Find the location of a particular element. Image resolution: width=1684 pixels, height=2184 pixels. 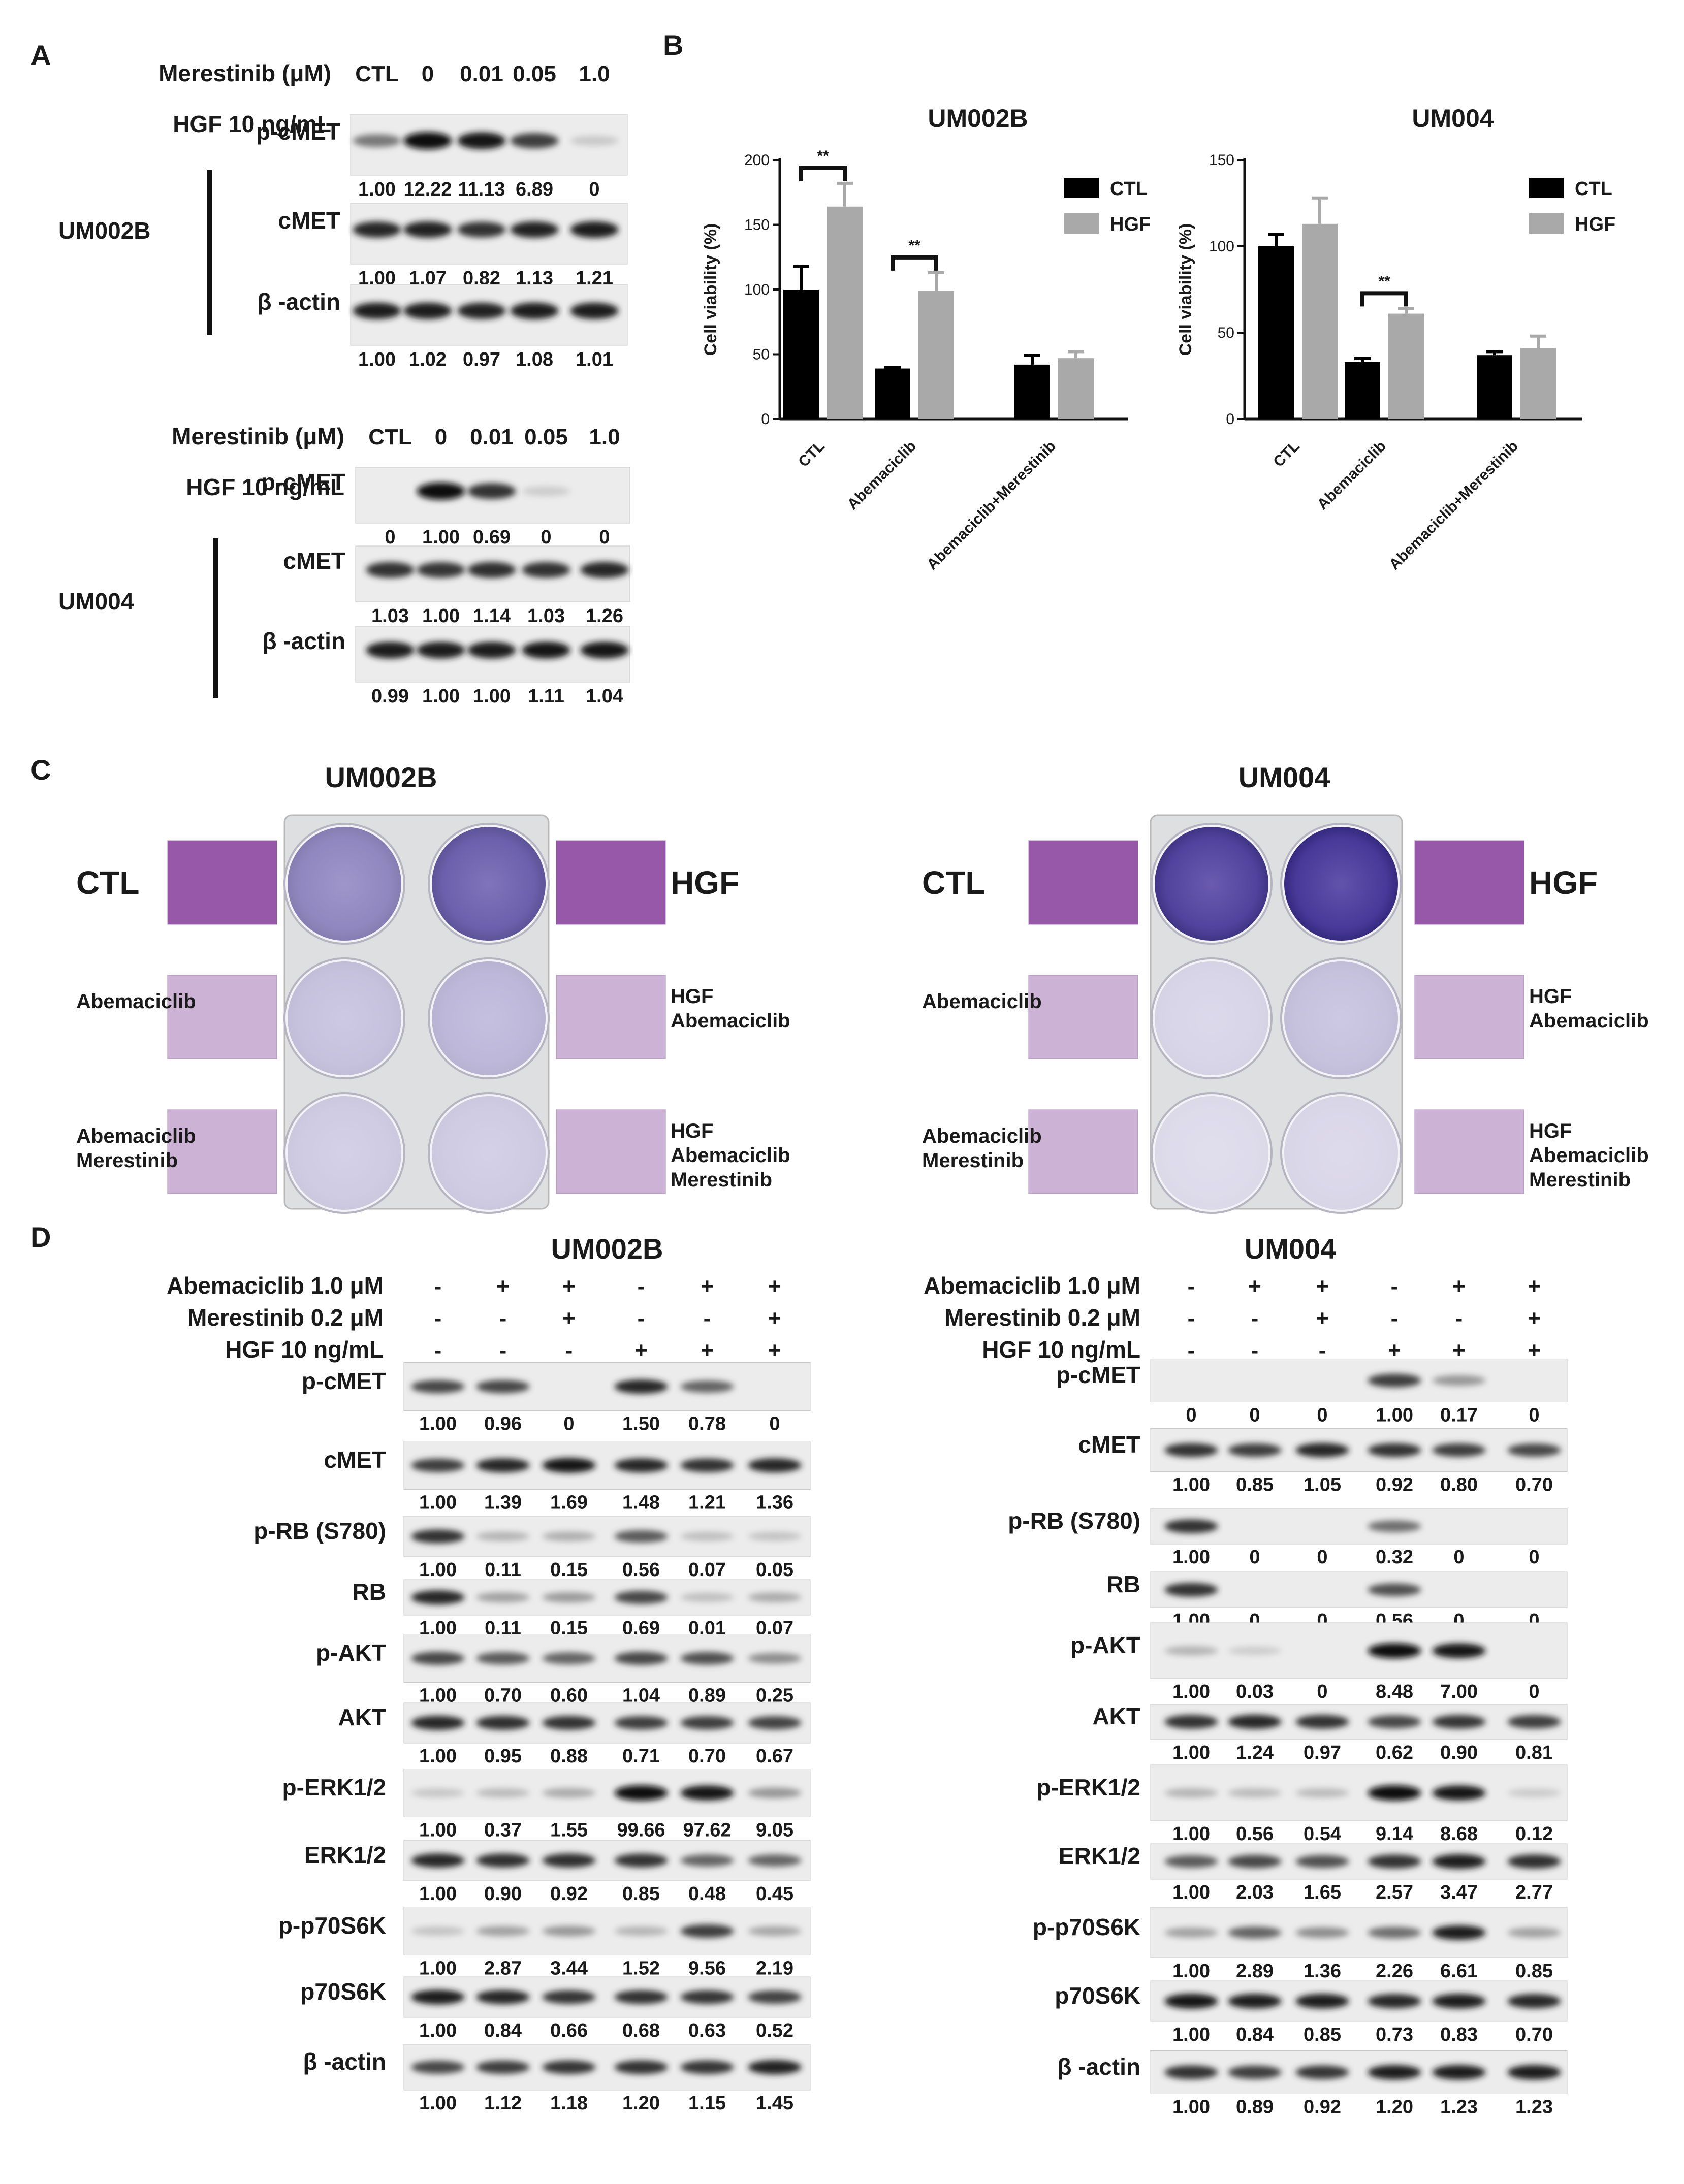

cell-line-title: UM004 is located at coordinates (1284, 777).